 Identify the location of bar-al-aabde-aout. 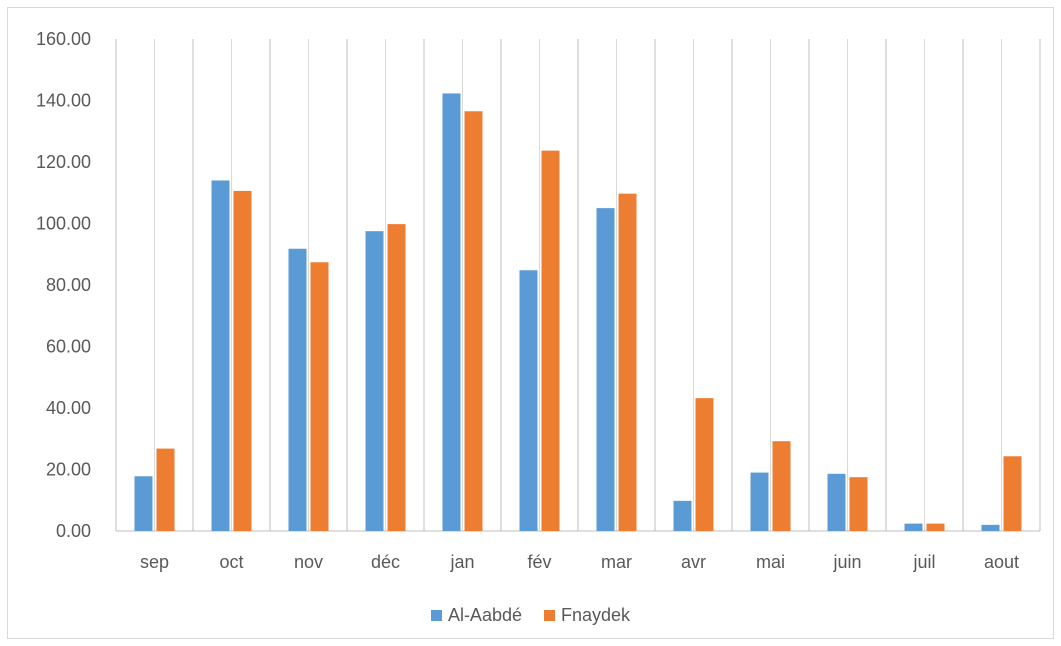
(990, 527).